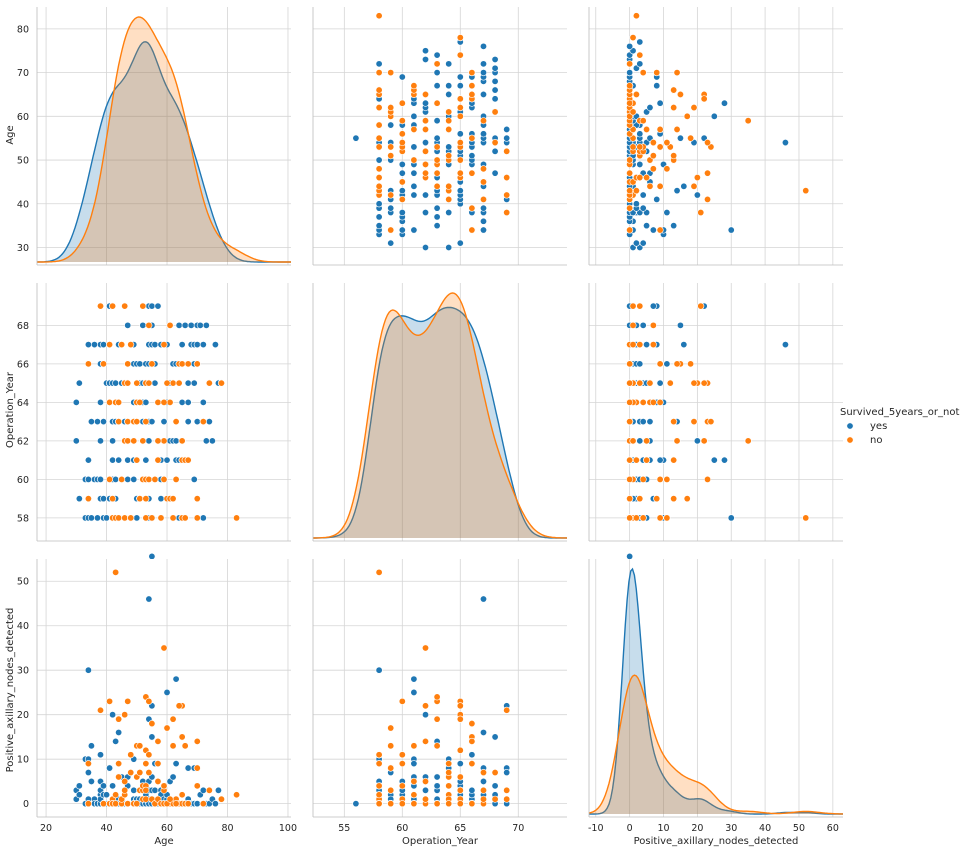 Image resolution: width=971 pixels, height=853 pixels. What do you see at coordinates (288, 828) in the screenshot?
I see `x-tick-label: 100` at bounding box center [288, 828].